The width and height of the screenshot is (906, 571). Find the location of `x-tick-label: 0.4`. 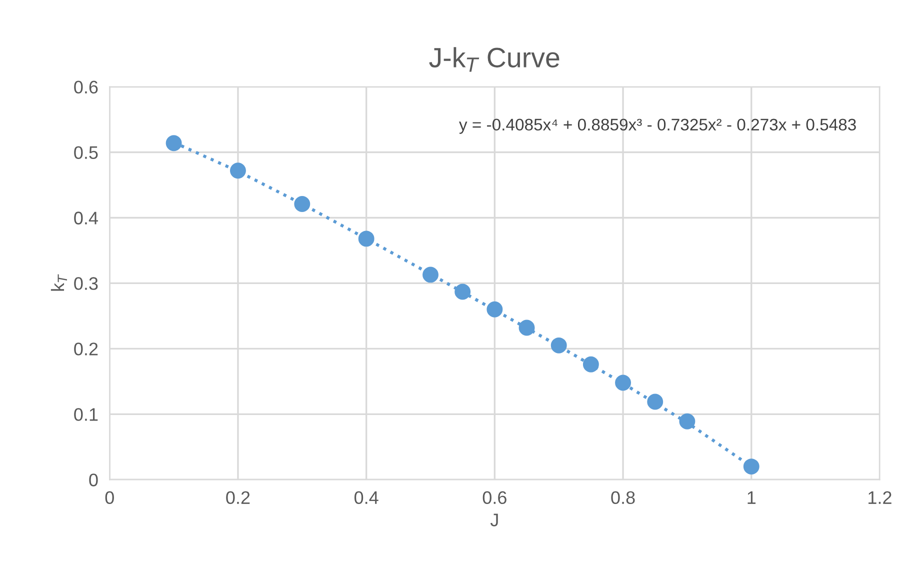

x-tick-label: 0.4 is located at coordinates (366, 497).